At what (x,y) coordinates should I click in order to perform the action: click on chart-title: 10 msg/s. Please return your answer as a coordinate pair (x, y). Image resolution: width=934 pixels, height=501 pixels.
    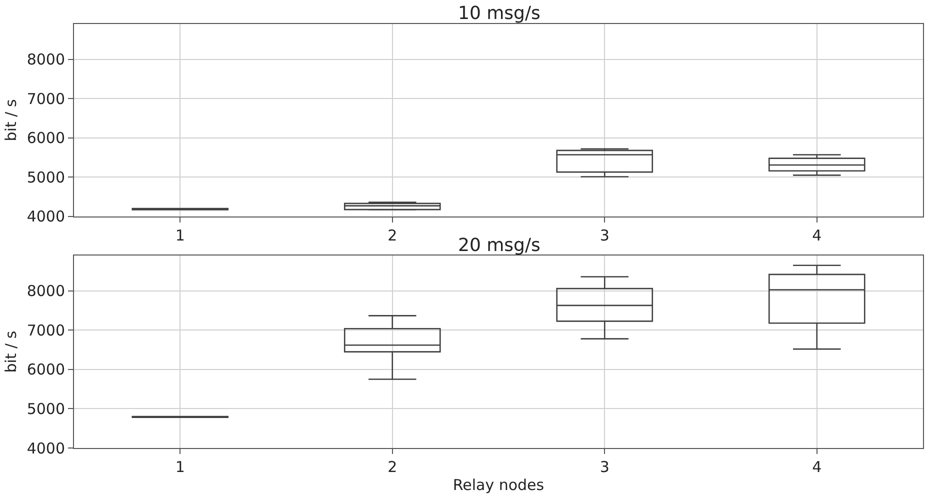
    Looking at the image, I should click on (499, 13).